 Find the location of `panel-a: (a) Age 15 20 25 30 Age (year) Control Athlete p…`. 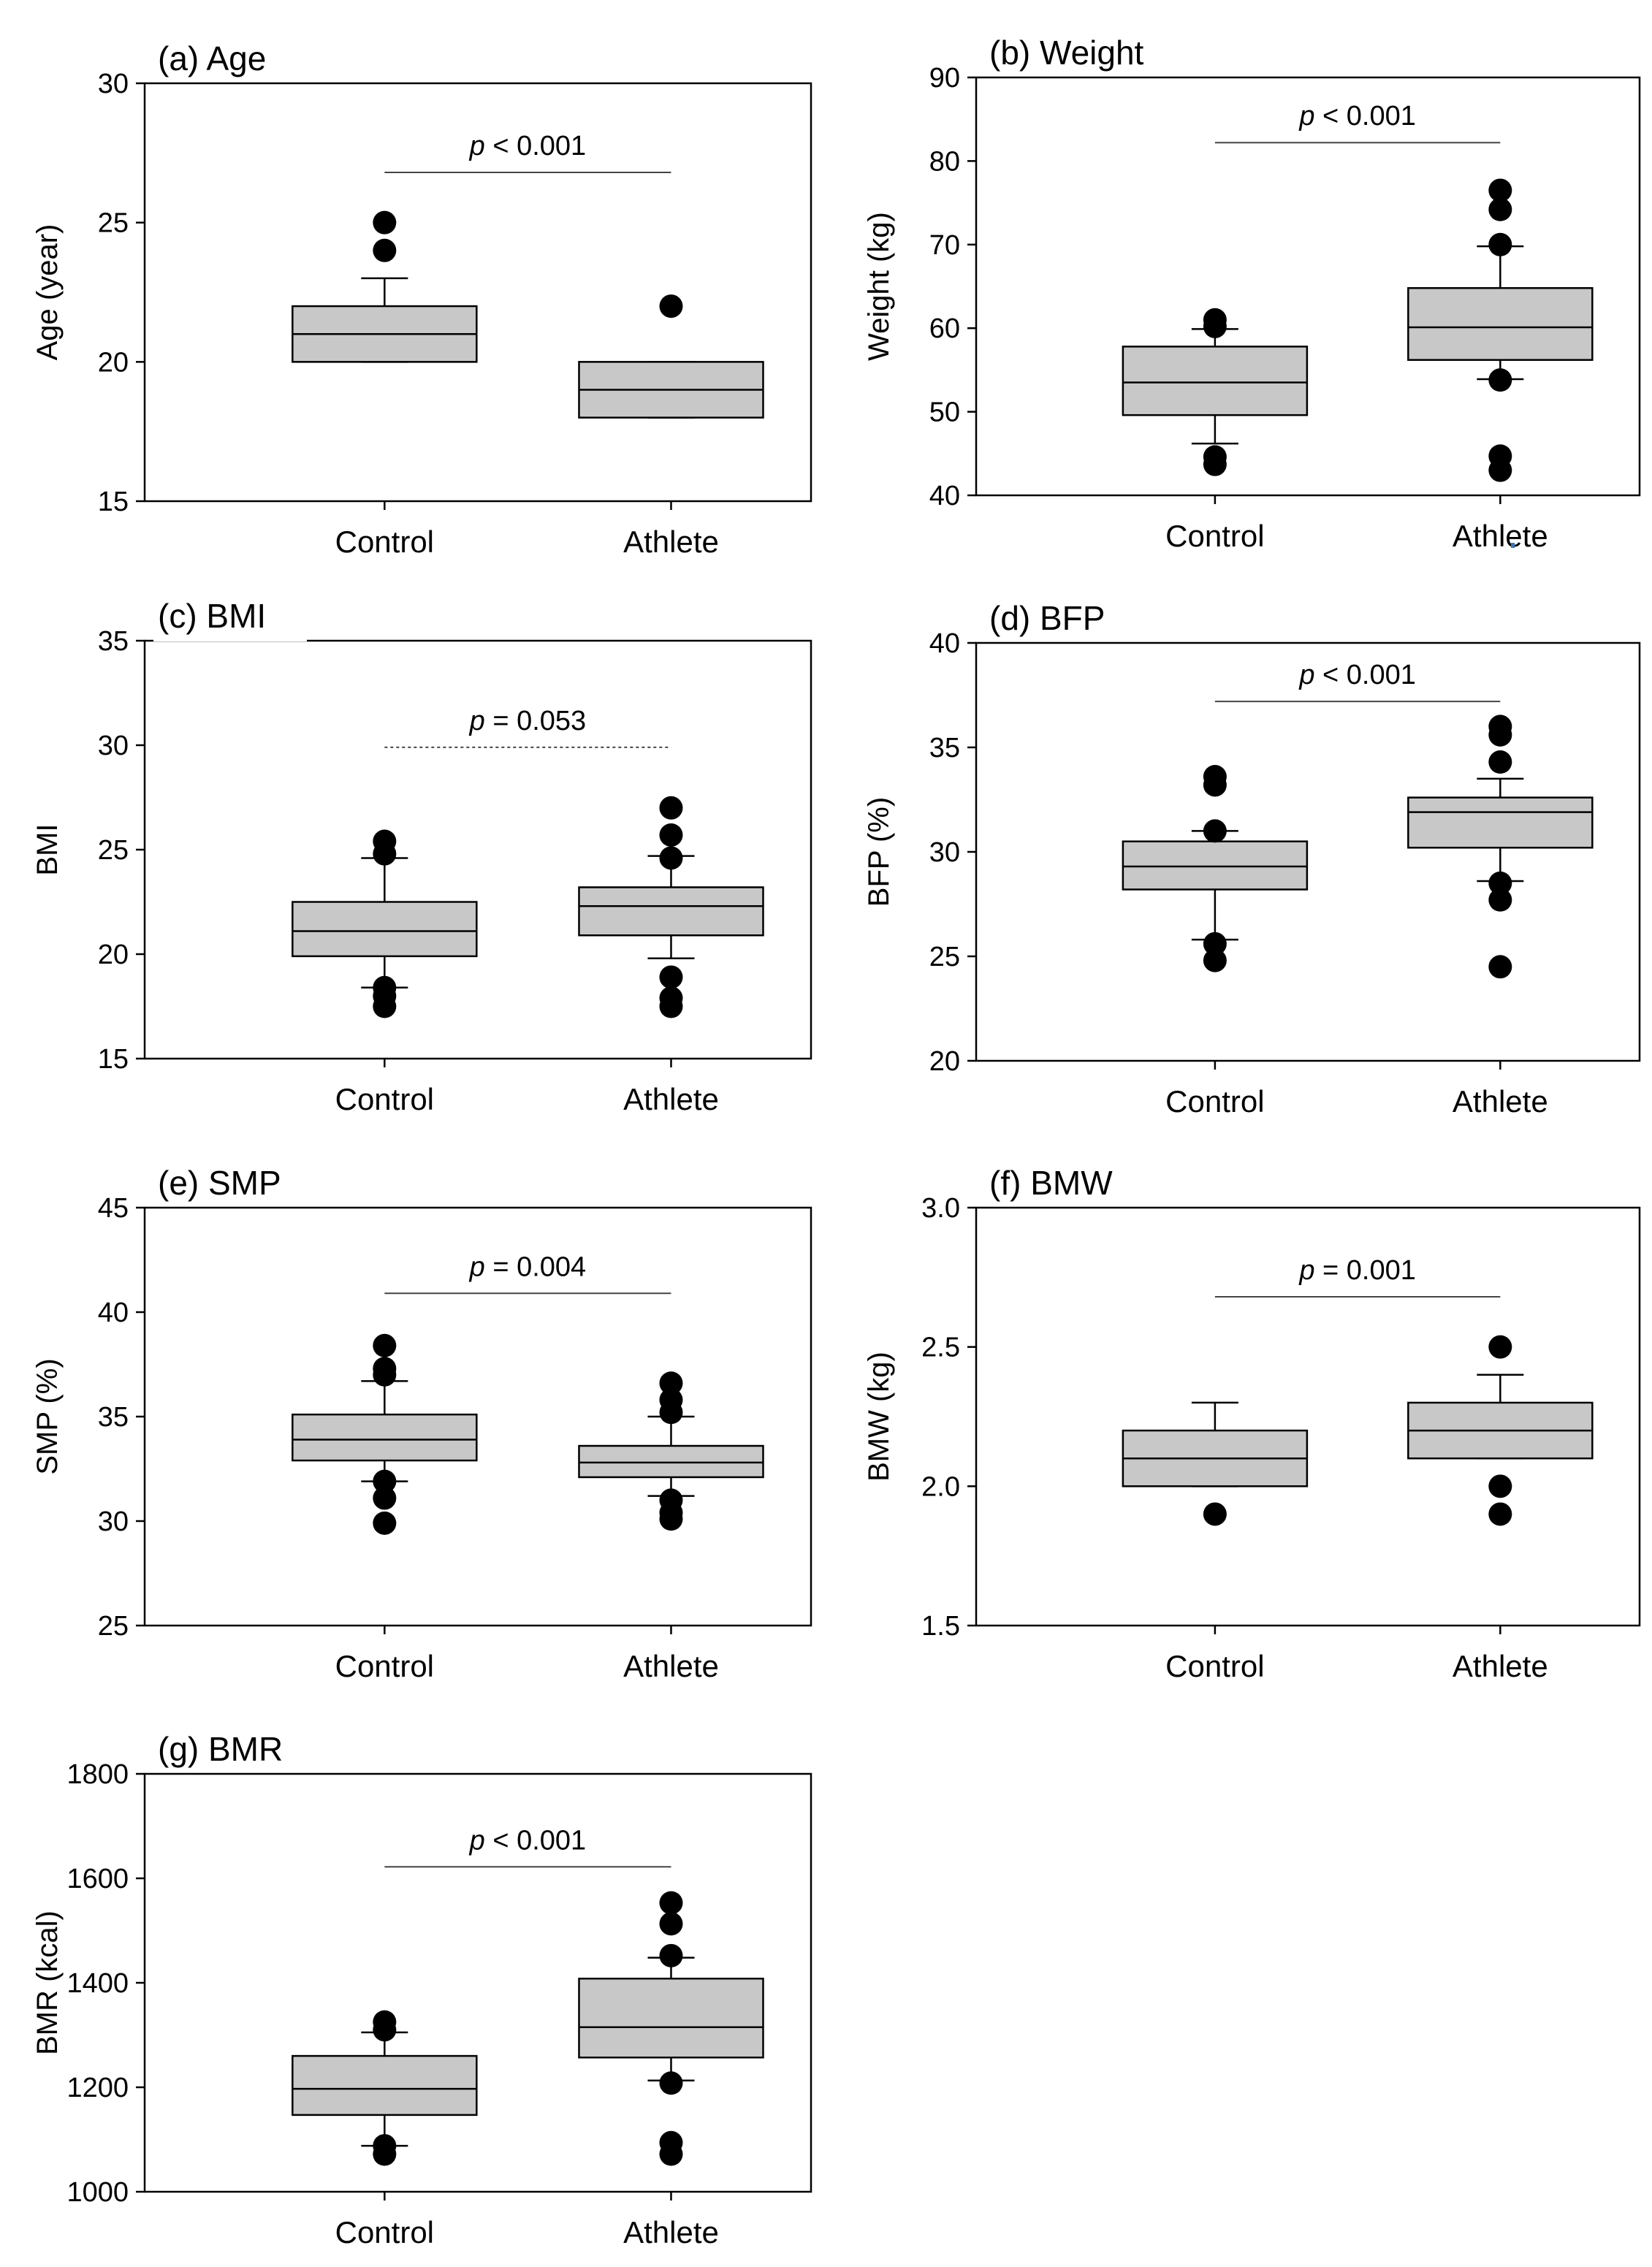

panel-a: (a) Age 15 20 25 30 Age (year) Control Athlete p… is located at coordinates (421, 299).